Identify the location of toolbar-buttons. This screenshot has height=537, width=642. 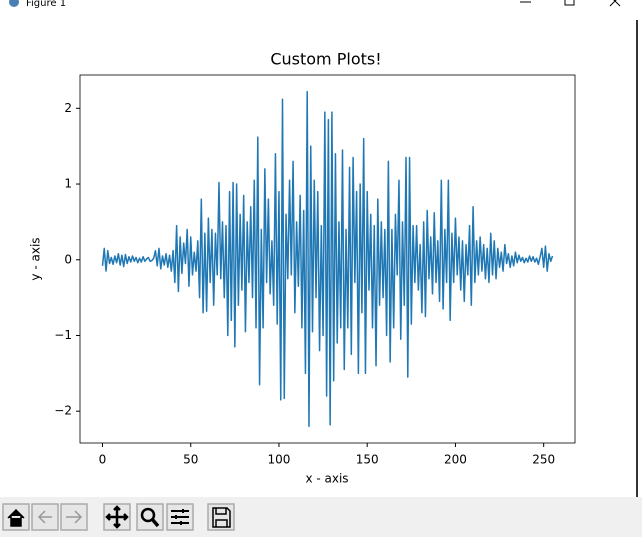
(118, 517).